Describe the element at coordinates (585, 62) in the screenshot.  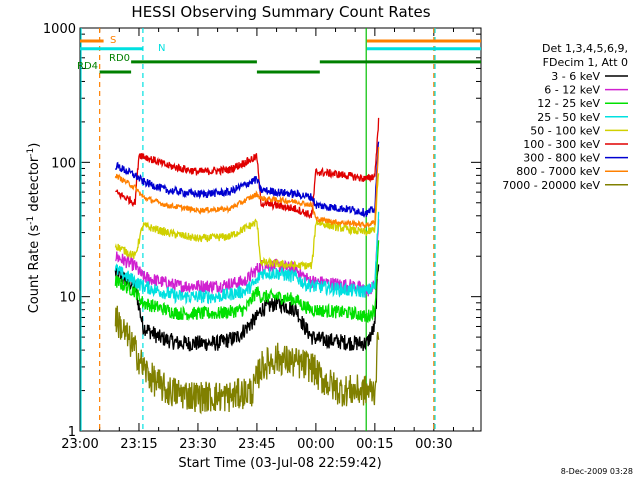
I see `legend-header-line-2: FDecim 1, Att 0` at that location.